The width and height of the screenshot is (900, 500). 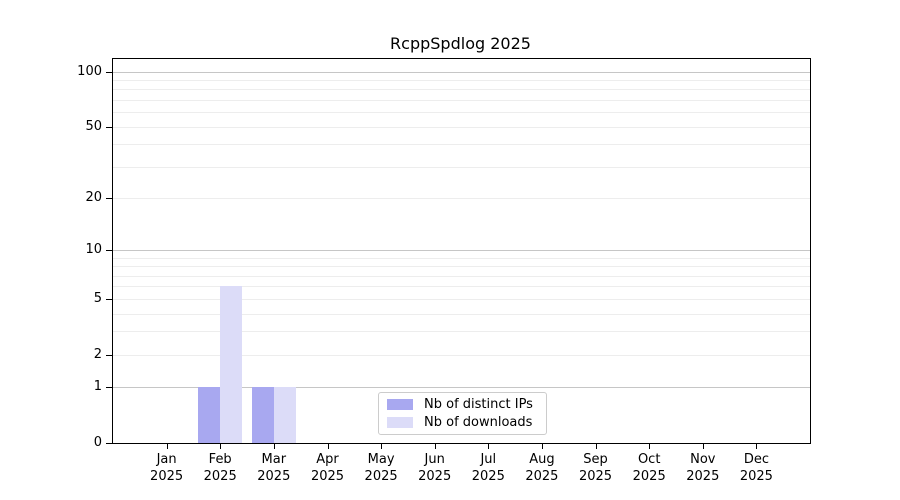 What do you see at coordinates (542, 468) in the screenshot?
I see `x-tick-label: Aug 2025` at bounding box center [542, 468].